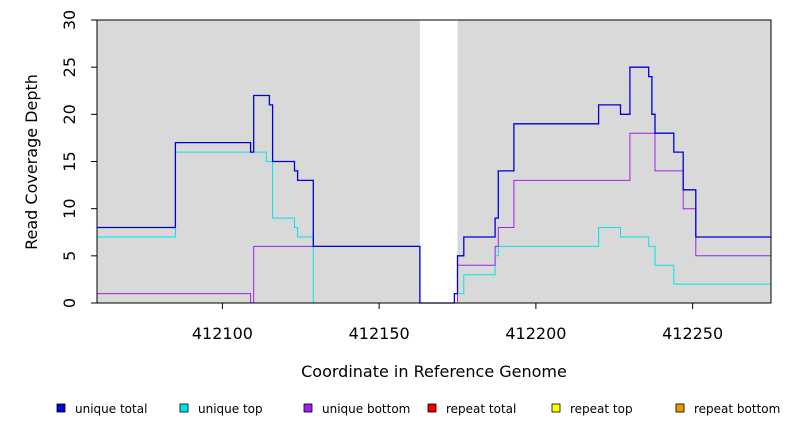  What do you see at coordinates (601, 409) in the screenshot?
I see `legend-label: repeat top` at bounding box center [601, 409].